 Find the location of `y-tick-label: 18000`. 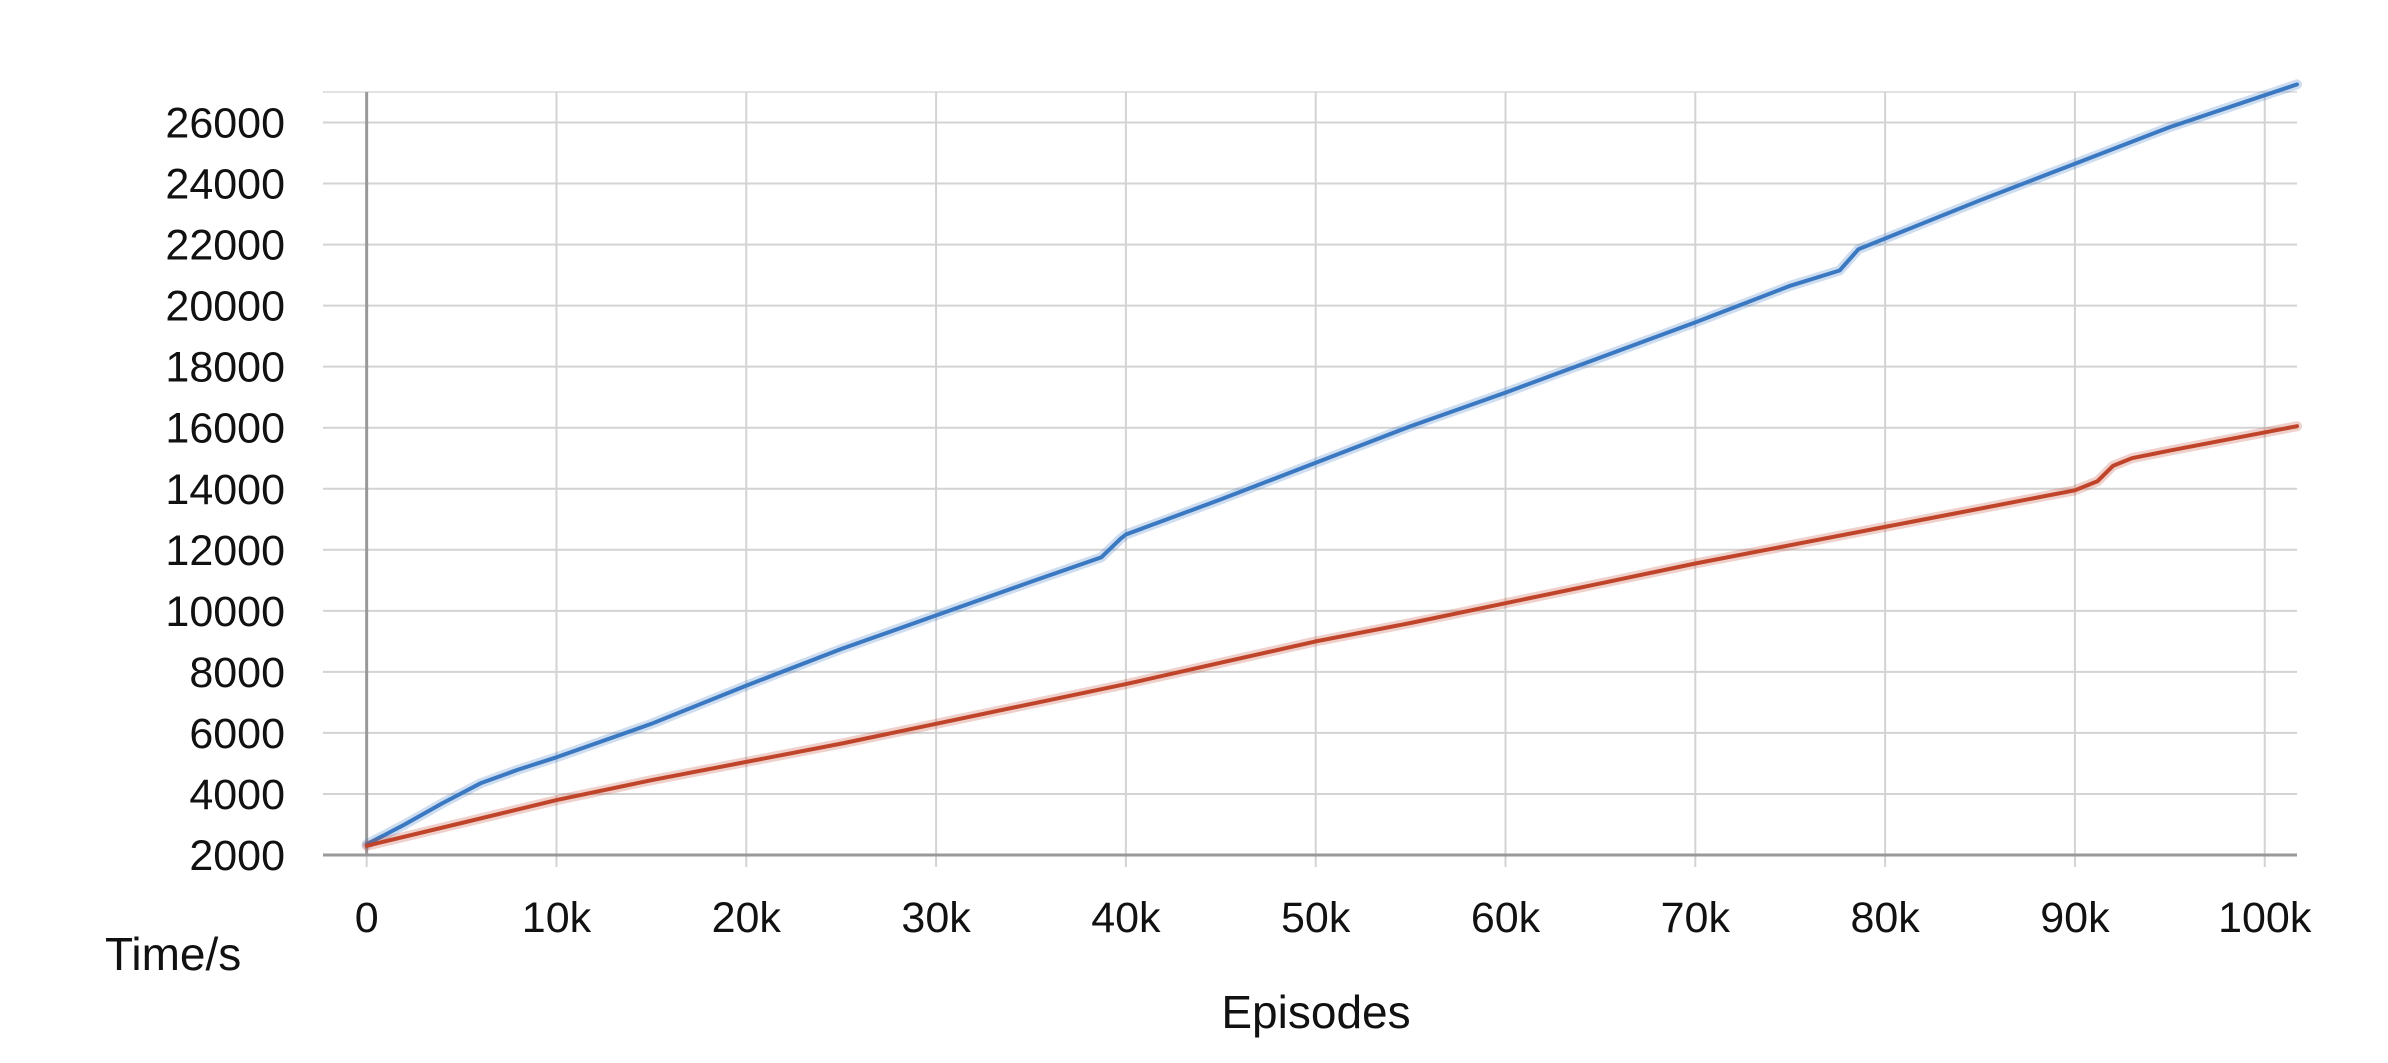

y-tick-label: 18000 is located at coordinates (225, 368).